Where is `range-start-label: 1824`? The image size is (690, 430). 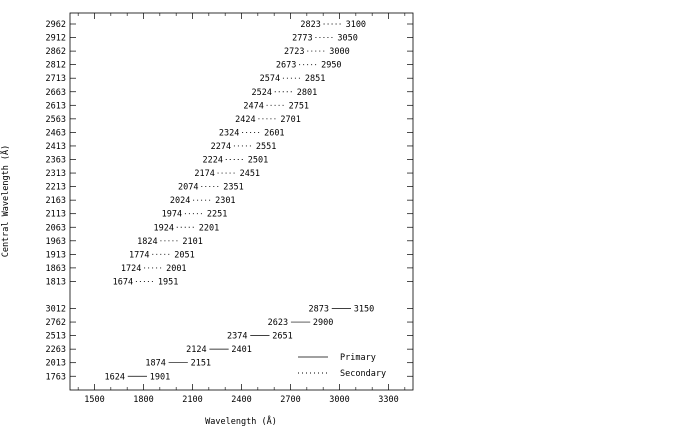
range-start-label: 1824 is located at coordinates (147, 242).